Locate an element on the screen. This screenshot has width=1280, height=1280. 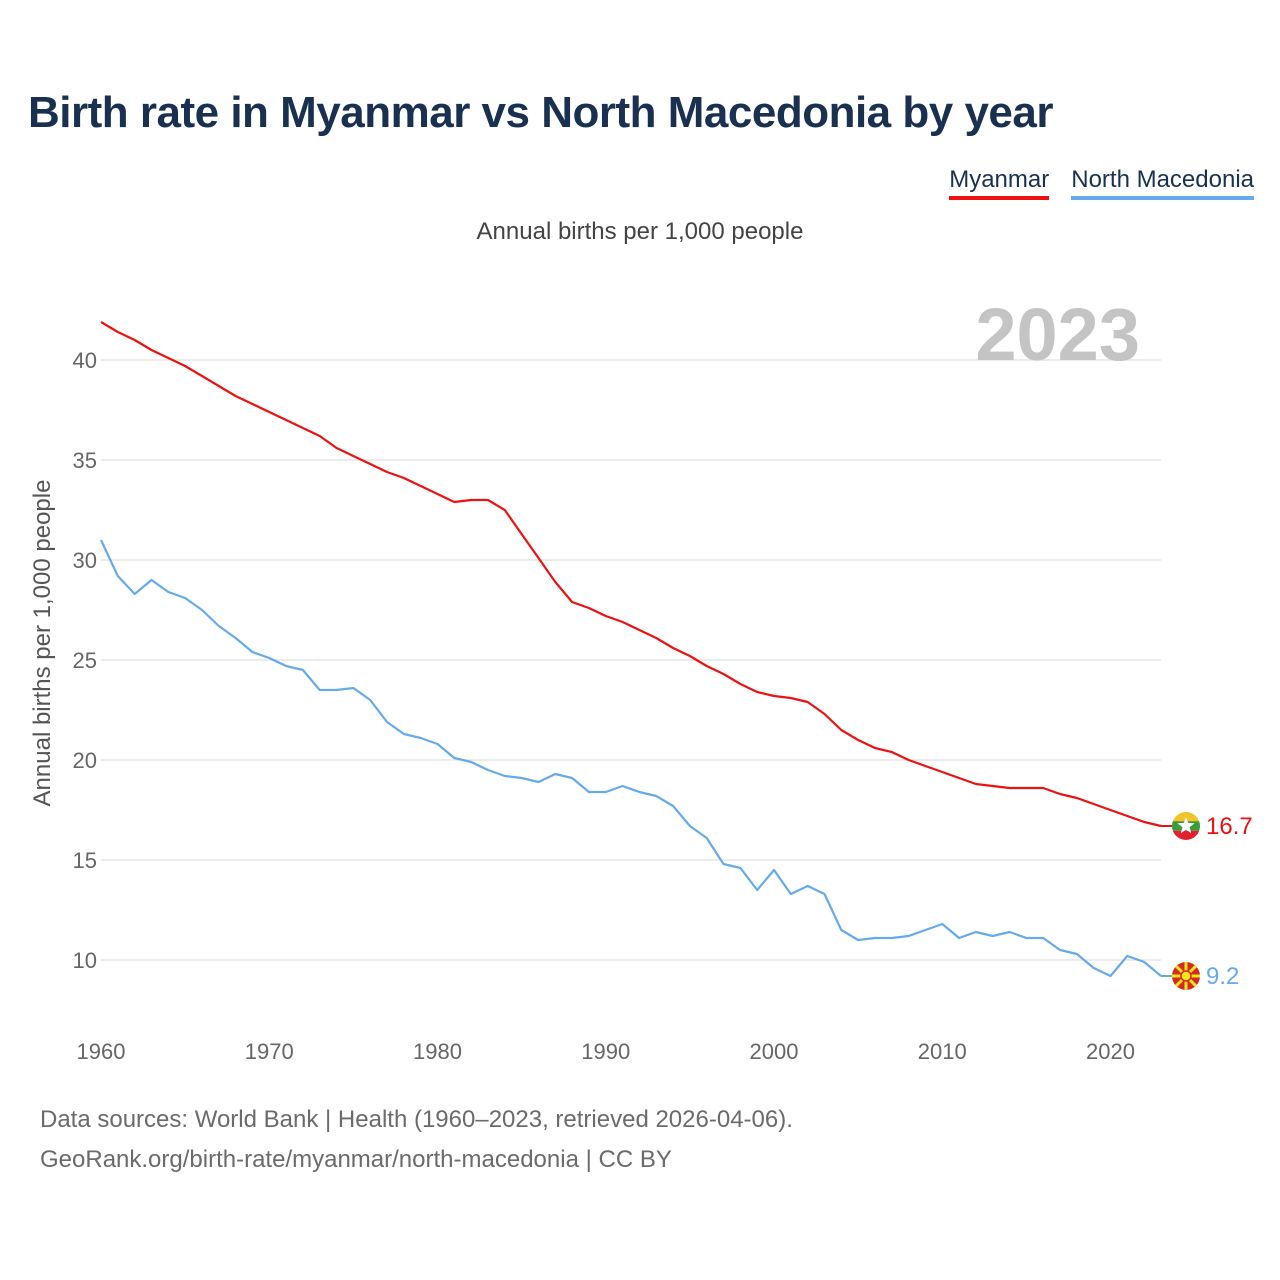
legend-label-north-macedonia: North Macedonia is located at coordinates (1162, 179).